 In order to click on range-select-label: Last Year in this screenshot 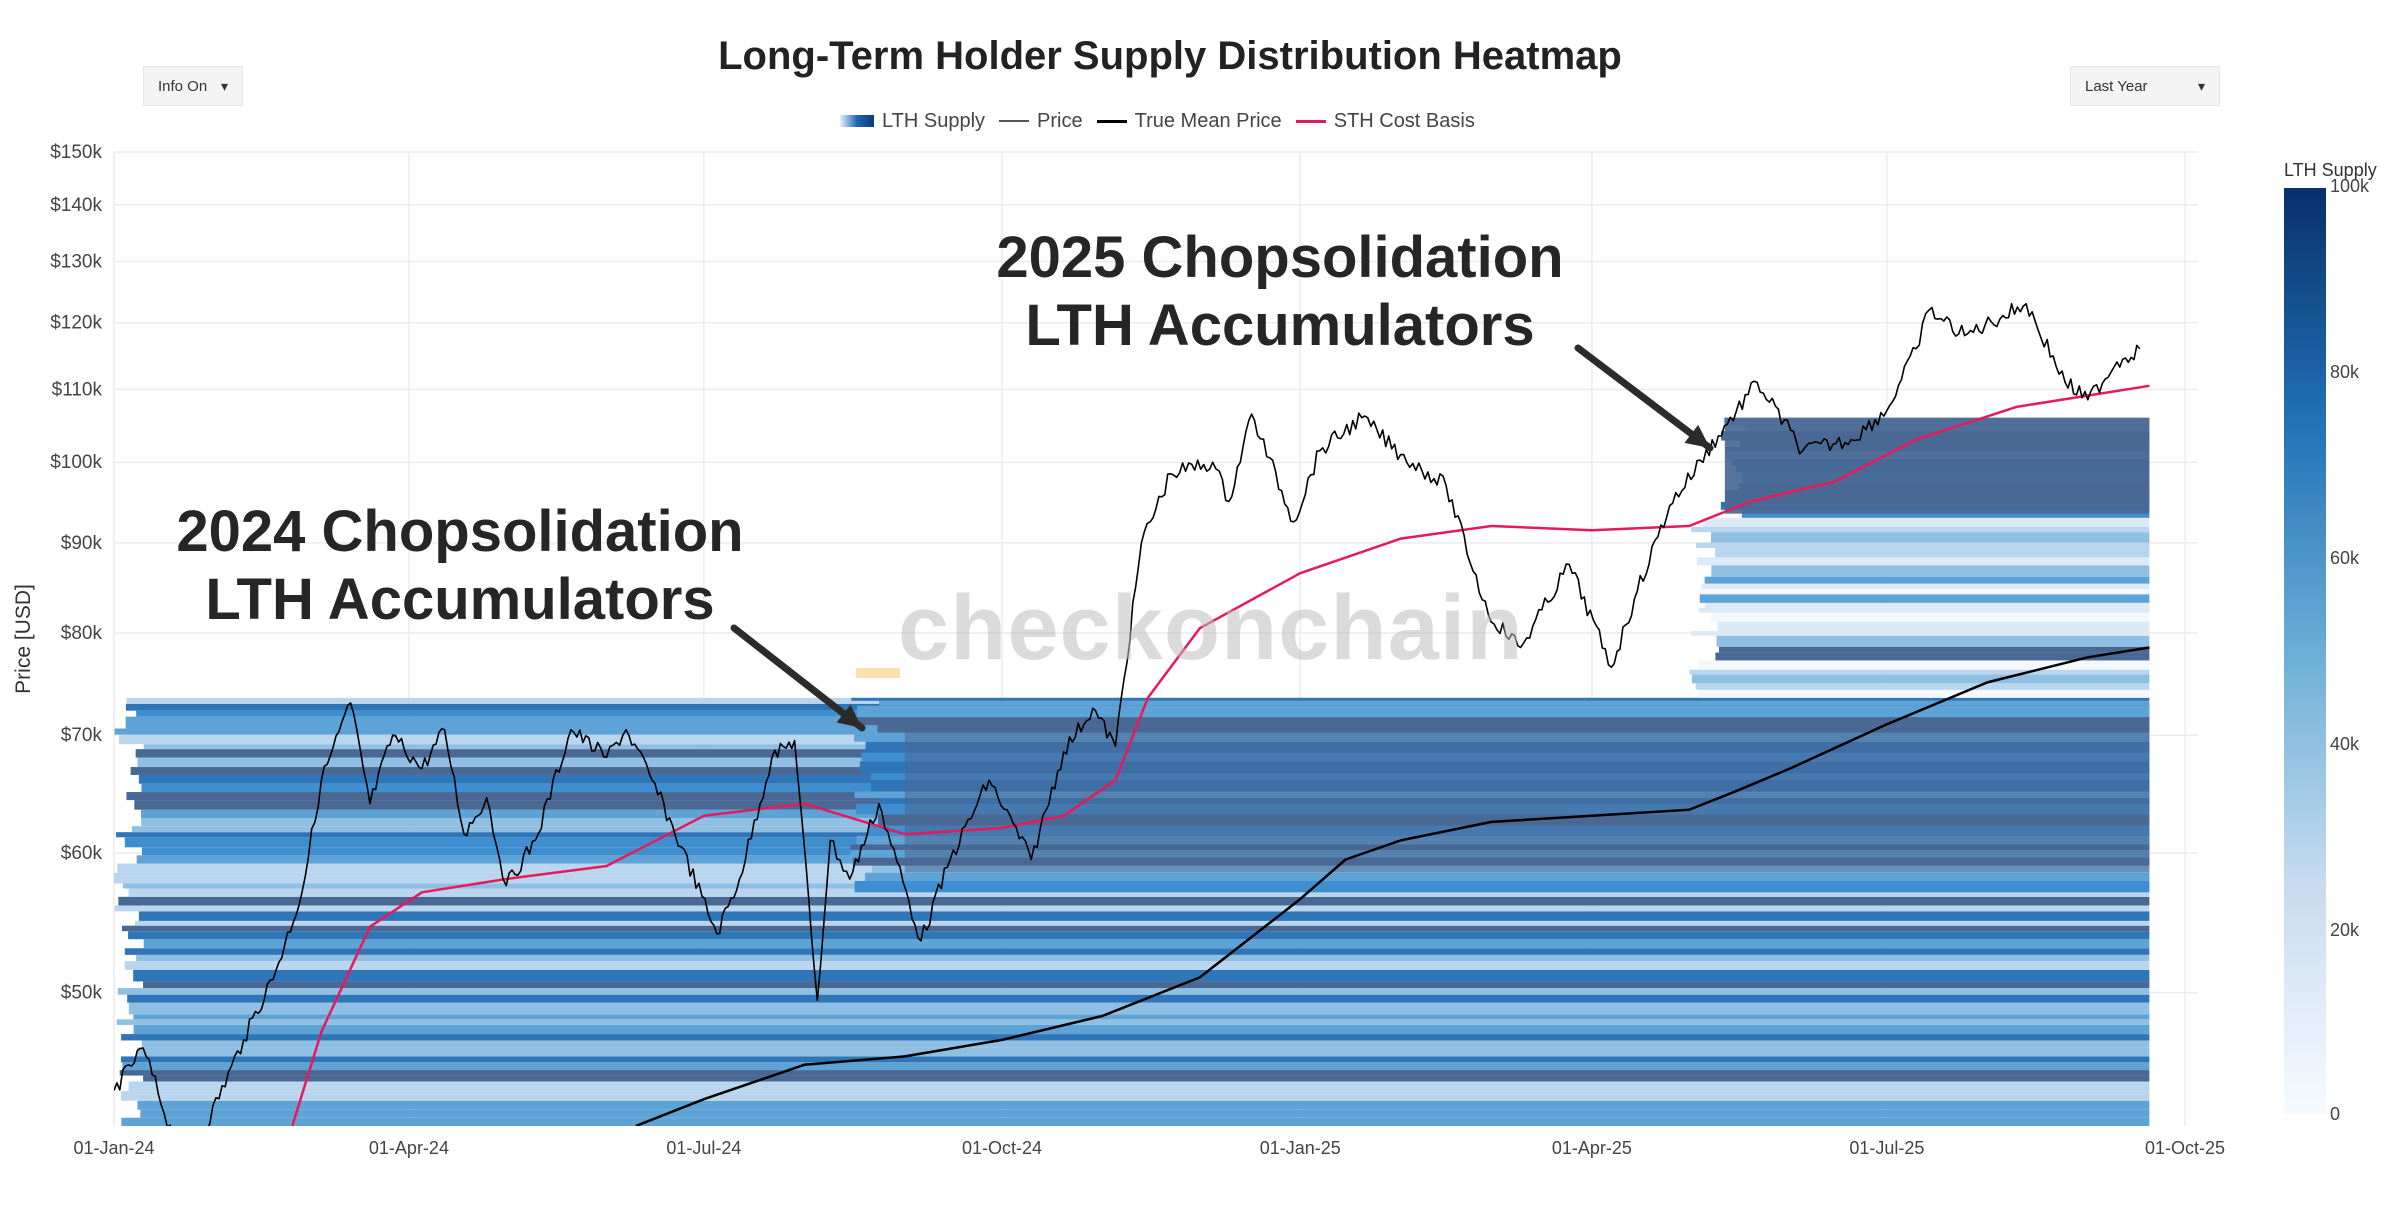, I will do `click(2116, 86)`.